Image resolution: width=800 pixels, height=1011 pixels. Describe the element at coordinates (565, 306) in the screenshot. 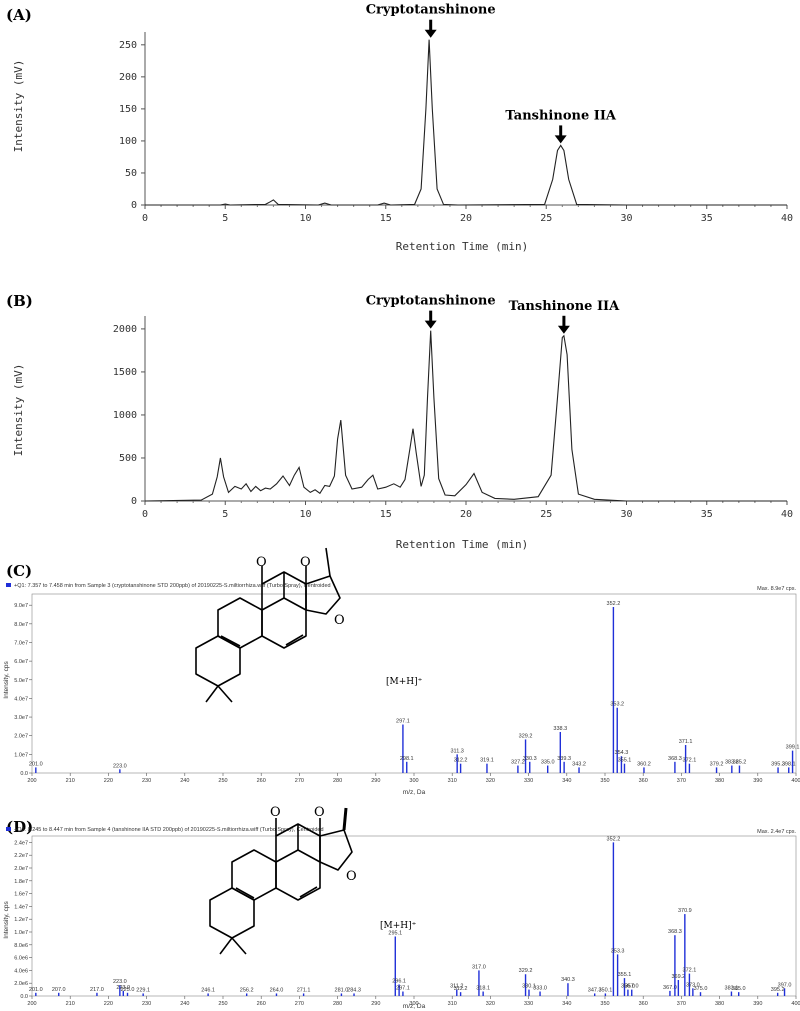

I see `peak-label: Tanshinone IIA` at that location.